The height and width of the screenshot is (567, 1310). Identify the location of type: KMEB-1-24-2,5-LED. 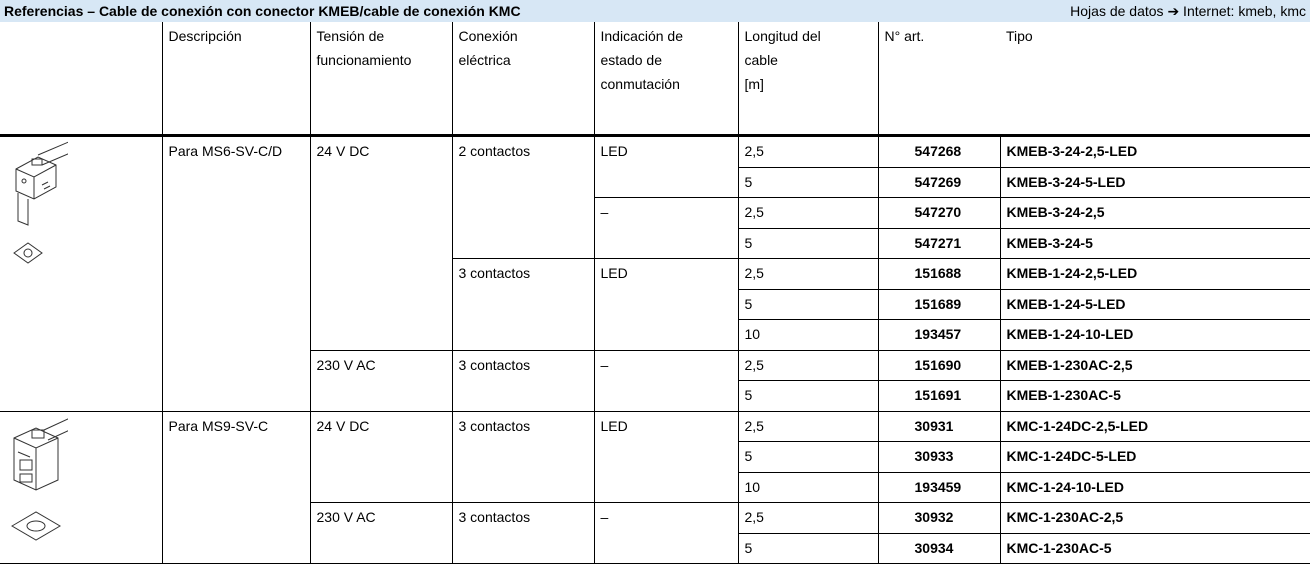
(1155, 274).